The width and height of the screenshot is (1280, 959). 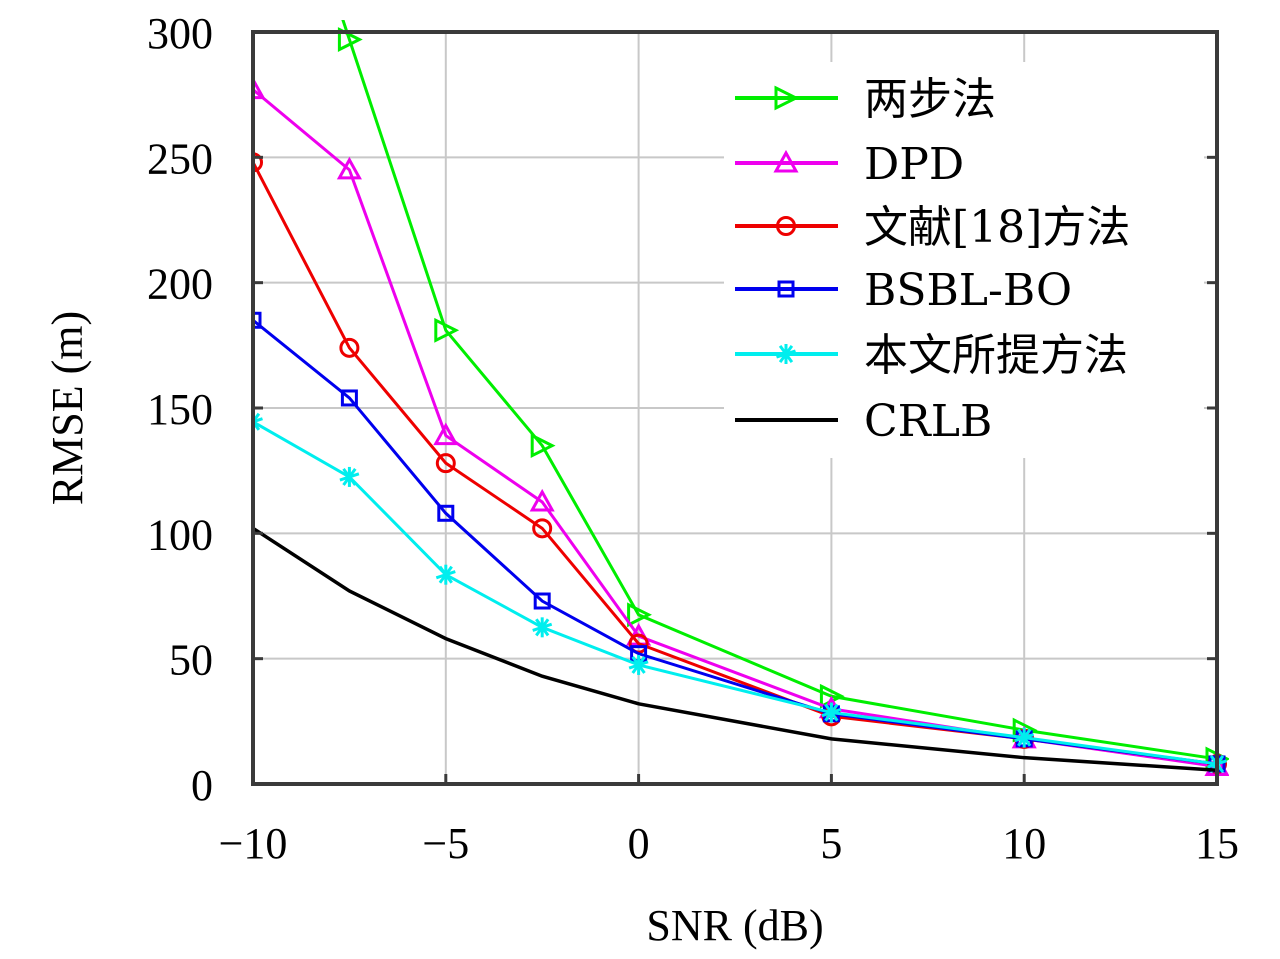 What do you see at coordinates (253, 843) in the screenshot?
I see `x-tick-label: −10` at bounding box center [253, 843].